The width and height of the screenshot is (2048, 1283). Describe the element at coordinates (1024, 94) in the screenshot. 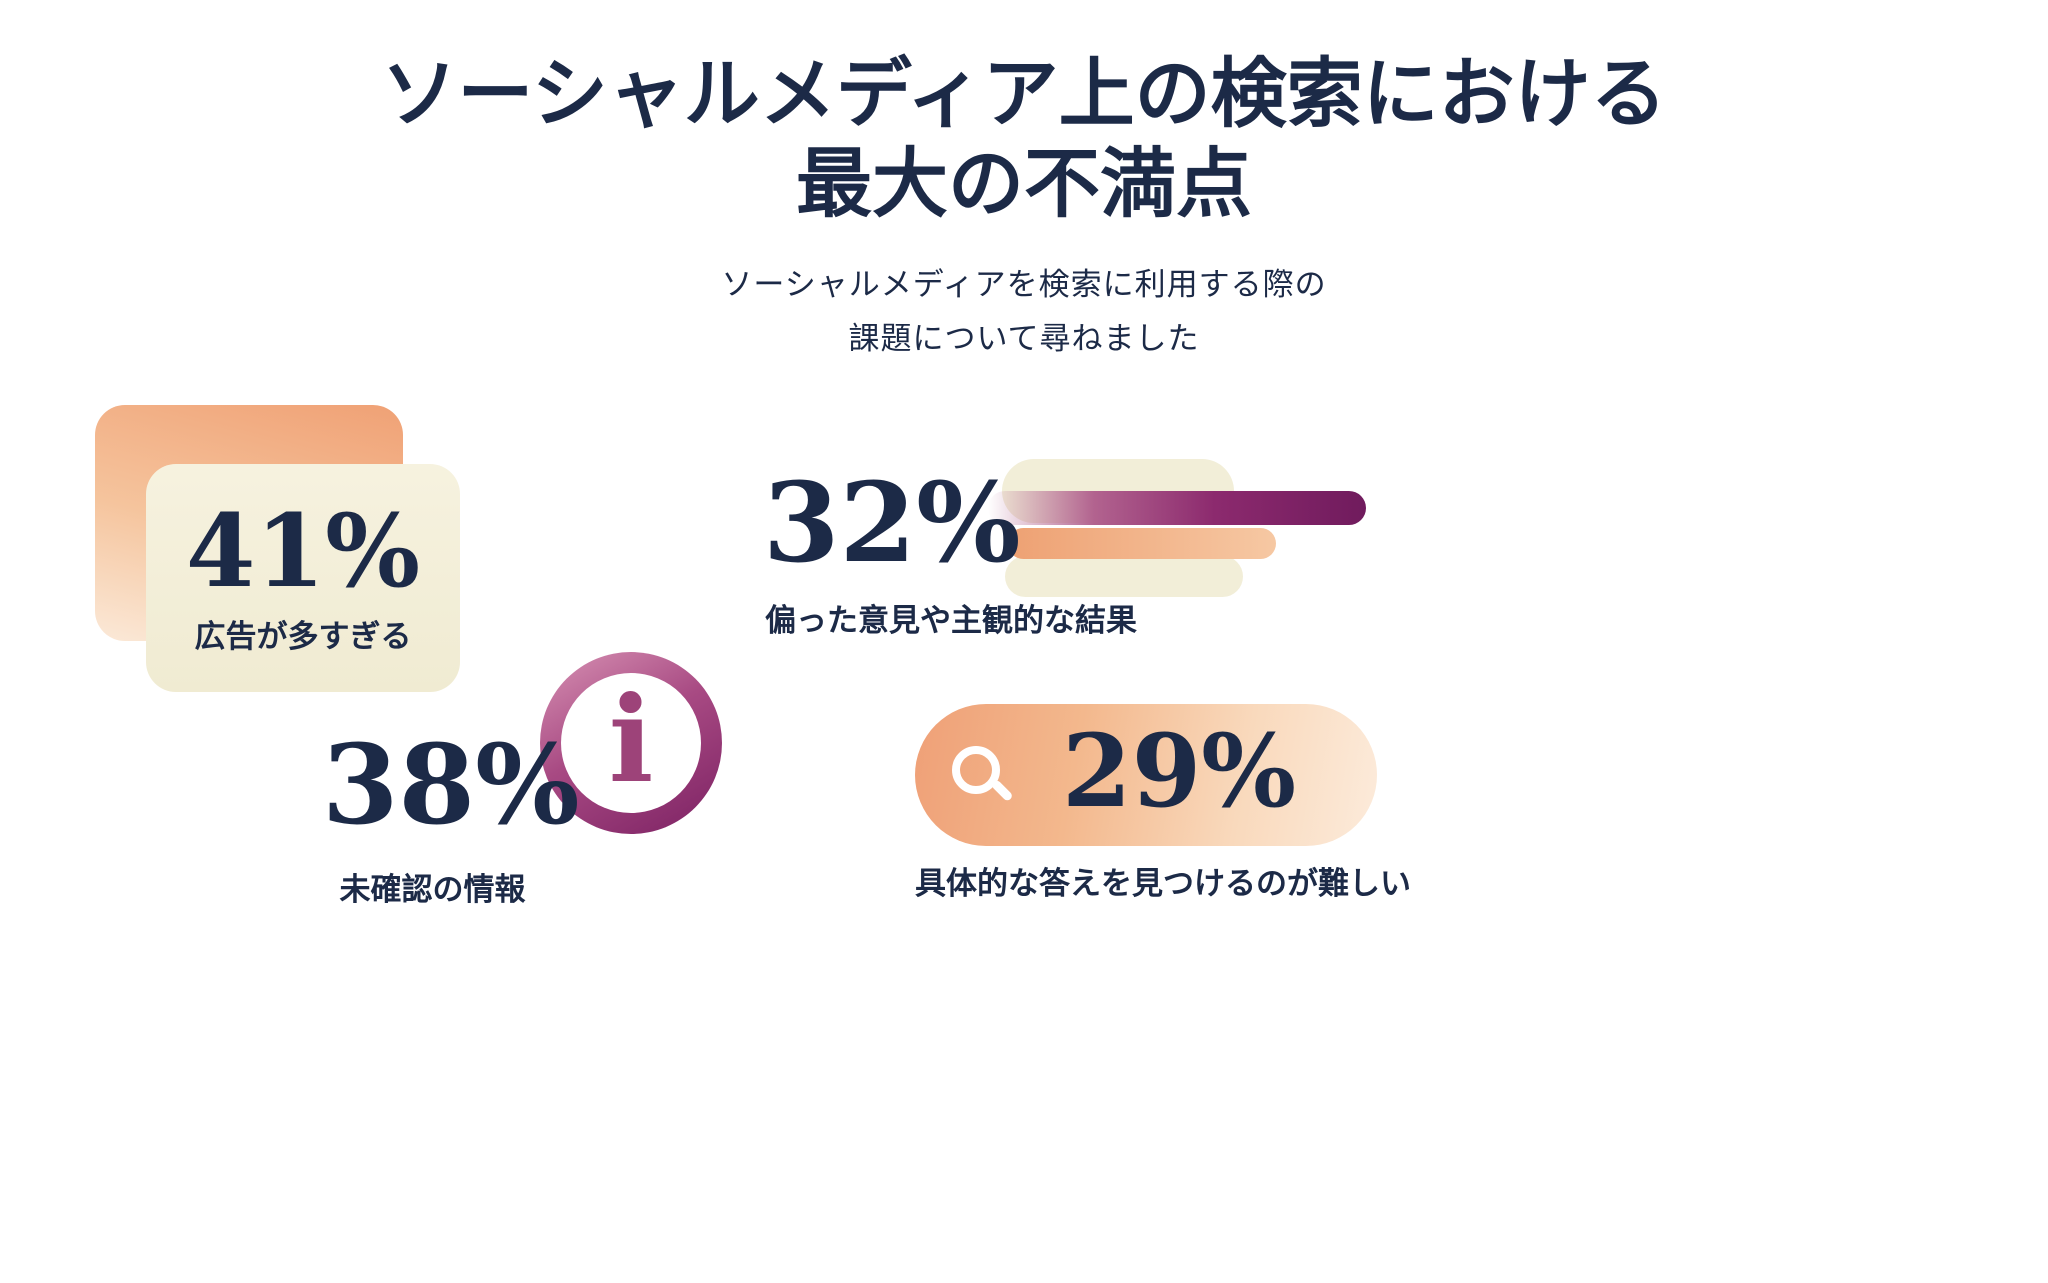

I see `page-title-line1: ソーシャルメディア上の検索における` at that location.